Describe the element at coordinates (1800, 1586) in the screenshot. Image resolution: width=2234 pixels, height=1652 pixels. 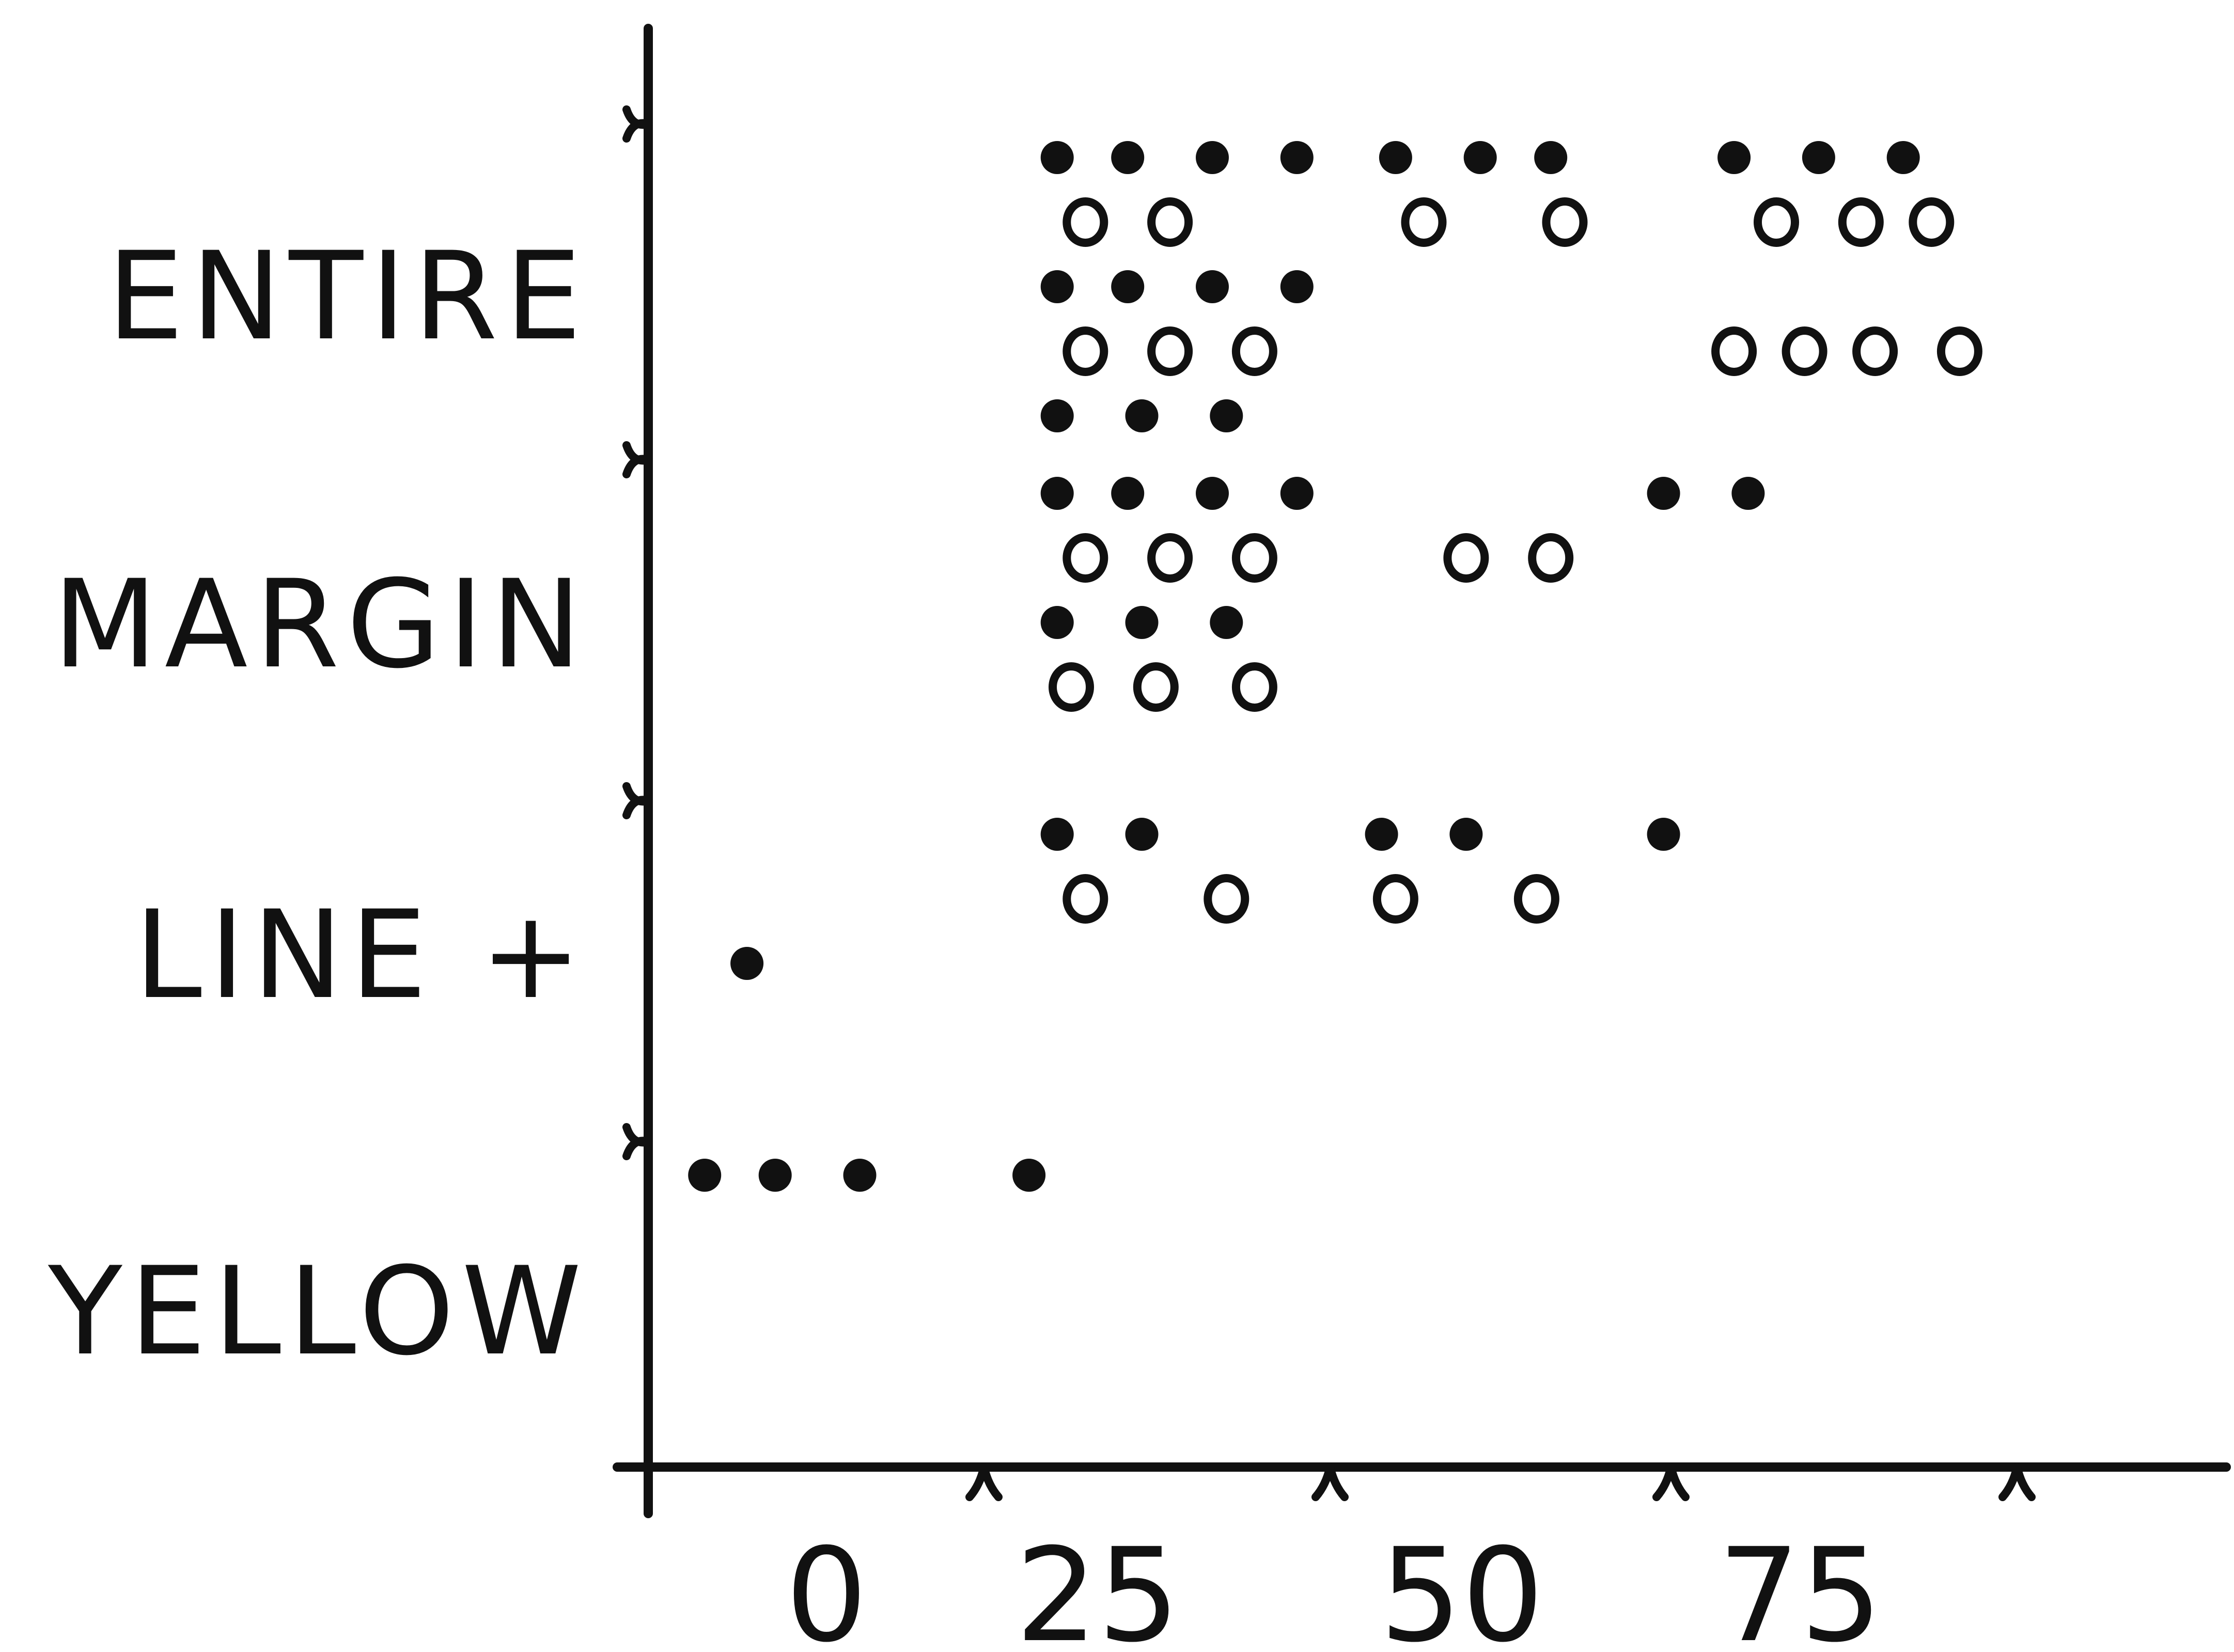
I see `x-tick-label: 75` at that location.